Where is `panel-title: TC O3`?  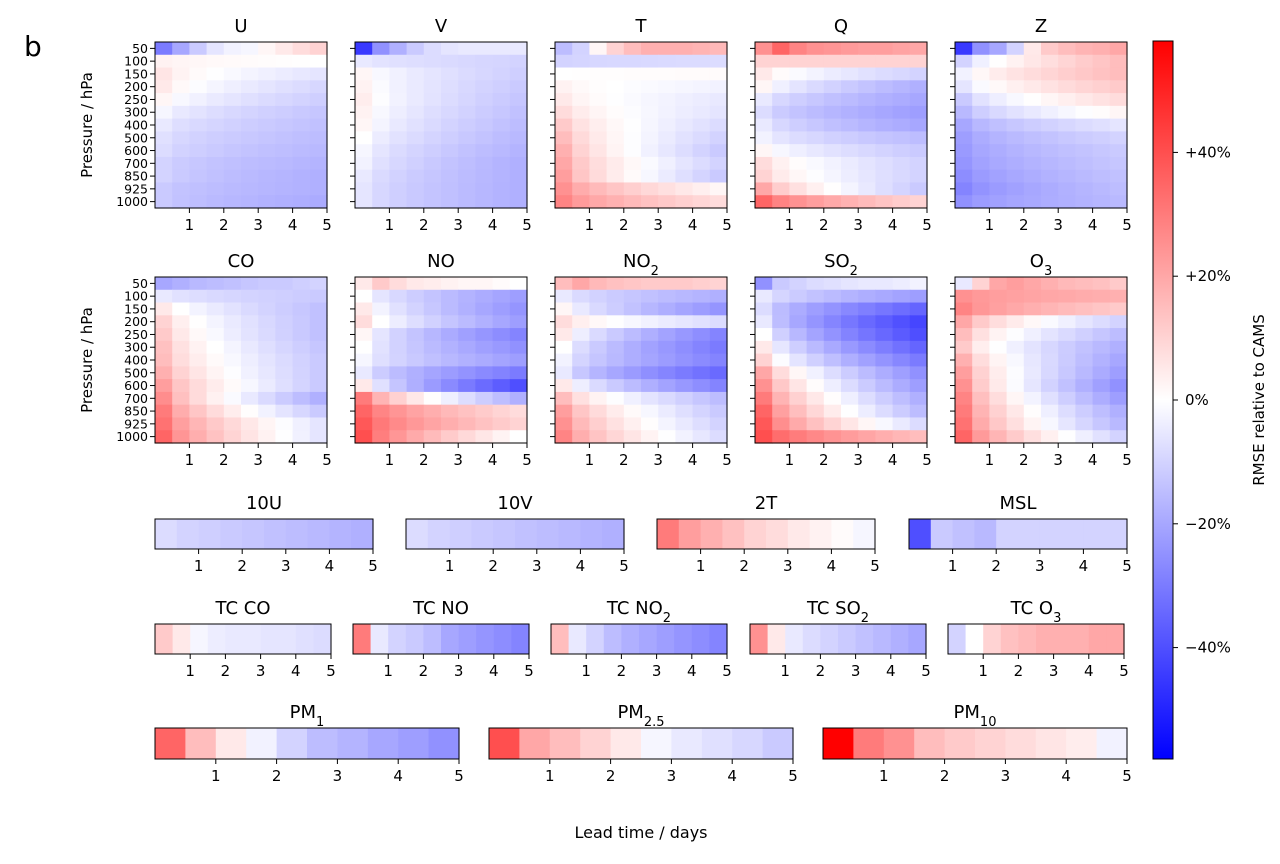 panel-title: TC O3 is located at coordinates (1036, 612).